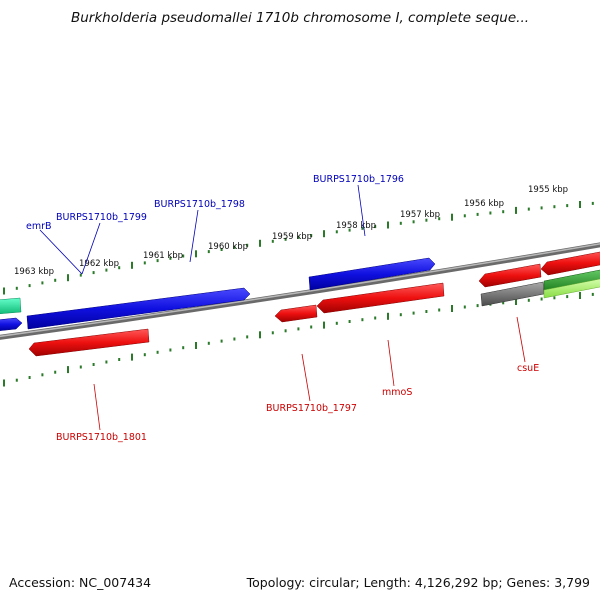 This screenshot has height=600, width=600. What do you see at coordinates (311, 408) in the screenshot?
I see `label-BURPS1710b-1797: BURPS1710b_1797` at bounding box center [311, 408].